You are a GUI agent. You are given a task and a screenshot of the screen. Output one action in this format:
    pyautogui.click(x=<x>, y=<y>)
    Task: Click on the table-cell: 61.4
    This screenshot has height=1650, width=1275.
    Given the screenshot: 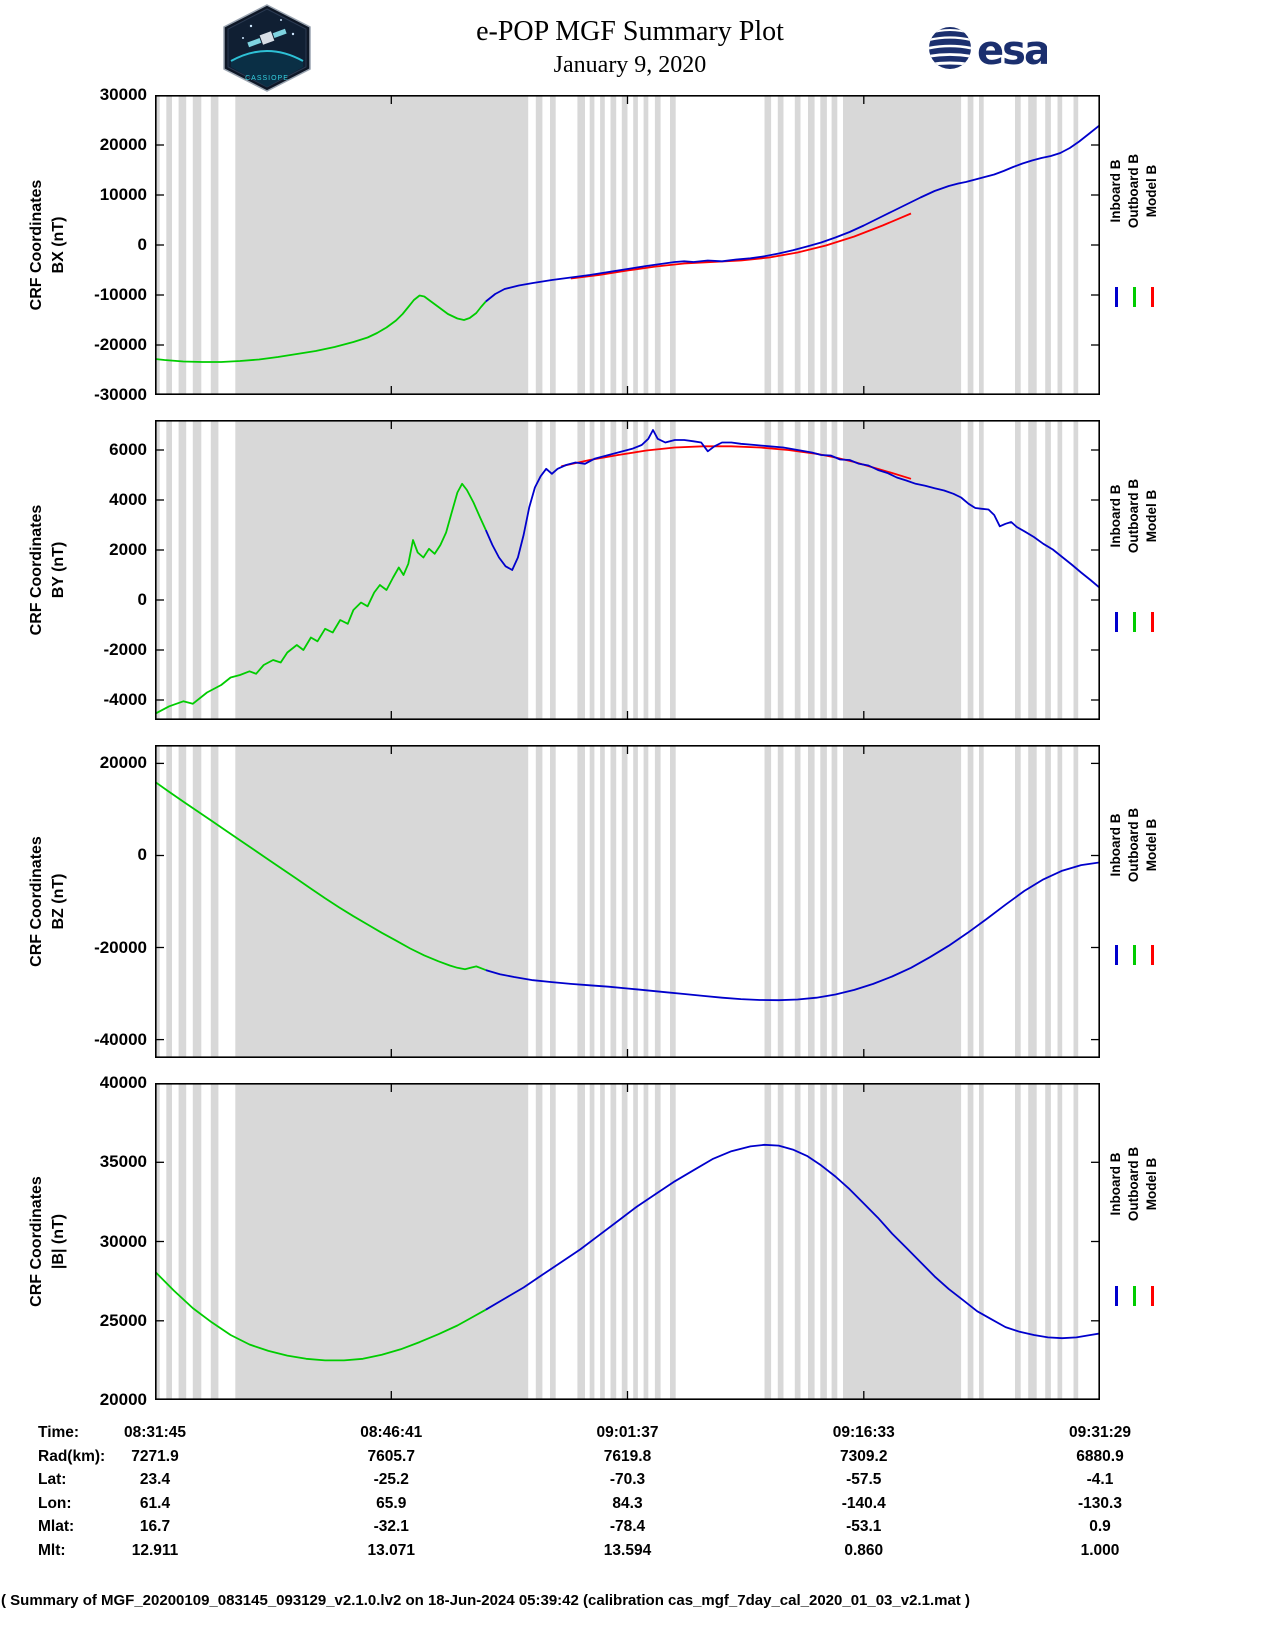 What is the action you would take?
    pyautogui.click(x=155, y=1503)
    